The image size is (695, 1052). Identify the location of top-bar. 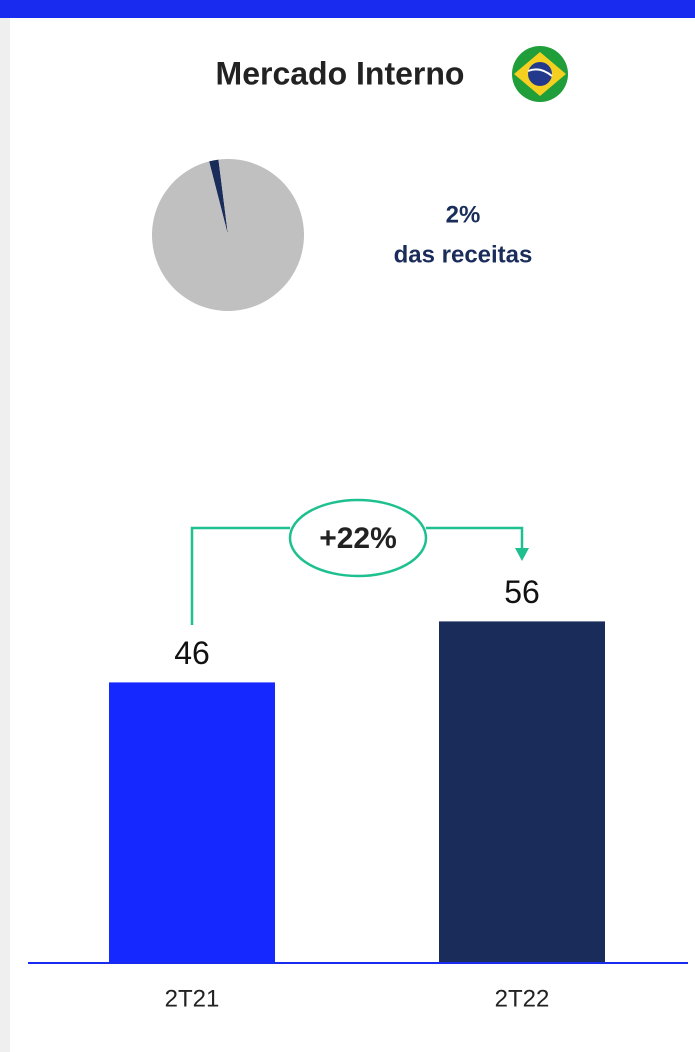
(347, 9).